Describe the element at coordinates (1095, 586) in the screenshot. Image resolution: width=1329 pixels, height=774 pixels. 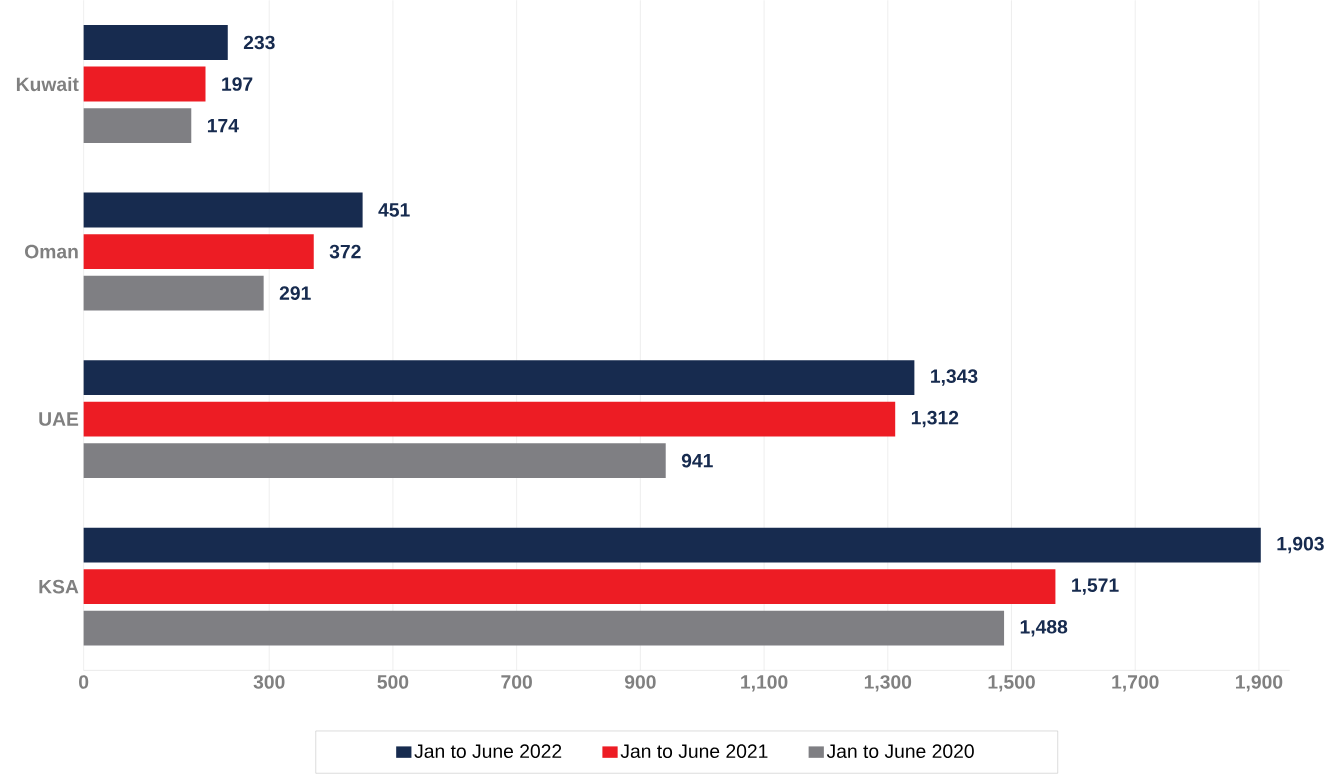
I see `data-label: 1,571` at that location.